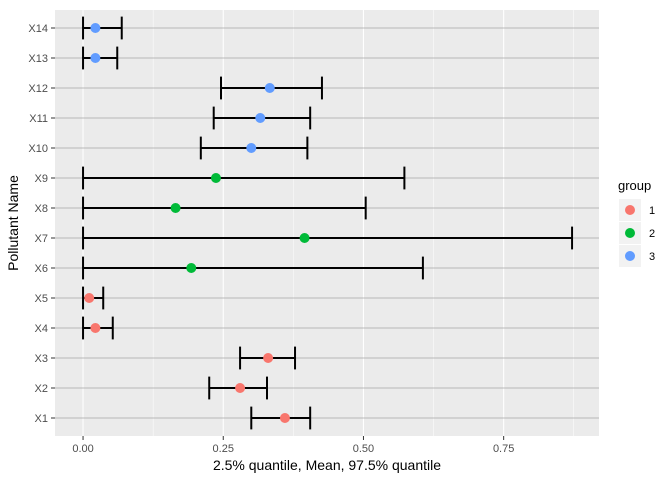 The height and width of the screenshot is (480, 672). What do you see at coordinates (41, 299) in the screenshot?
I see `y-tick-label-X5: X5` at bounding box center [41, 299].